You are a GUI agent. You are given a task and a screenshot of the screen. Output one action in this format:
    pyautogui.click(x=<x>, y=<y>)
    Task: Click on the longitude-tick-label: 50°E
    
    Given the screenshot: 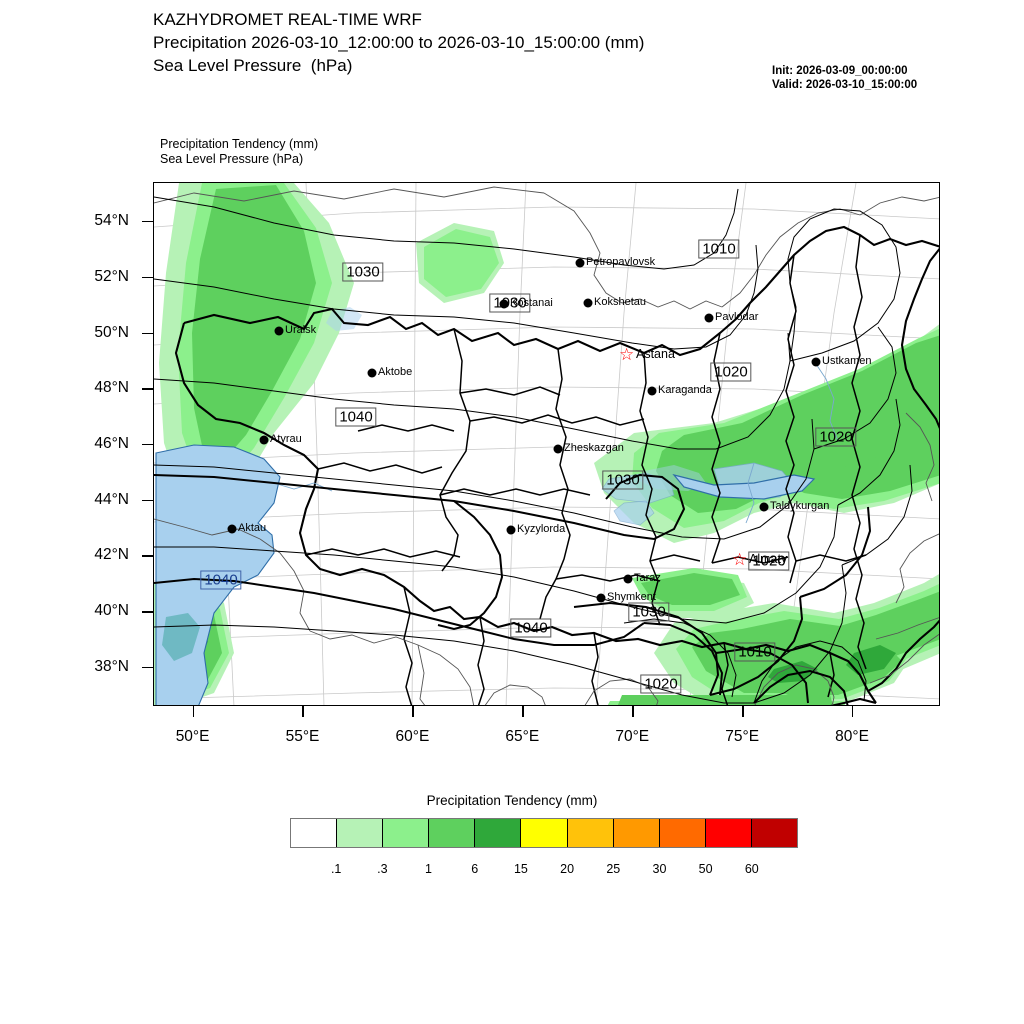 What is the action you would take?
    pyautogui.click(x=192, y=736)
    